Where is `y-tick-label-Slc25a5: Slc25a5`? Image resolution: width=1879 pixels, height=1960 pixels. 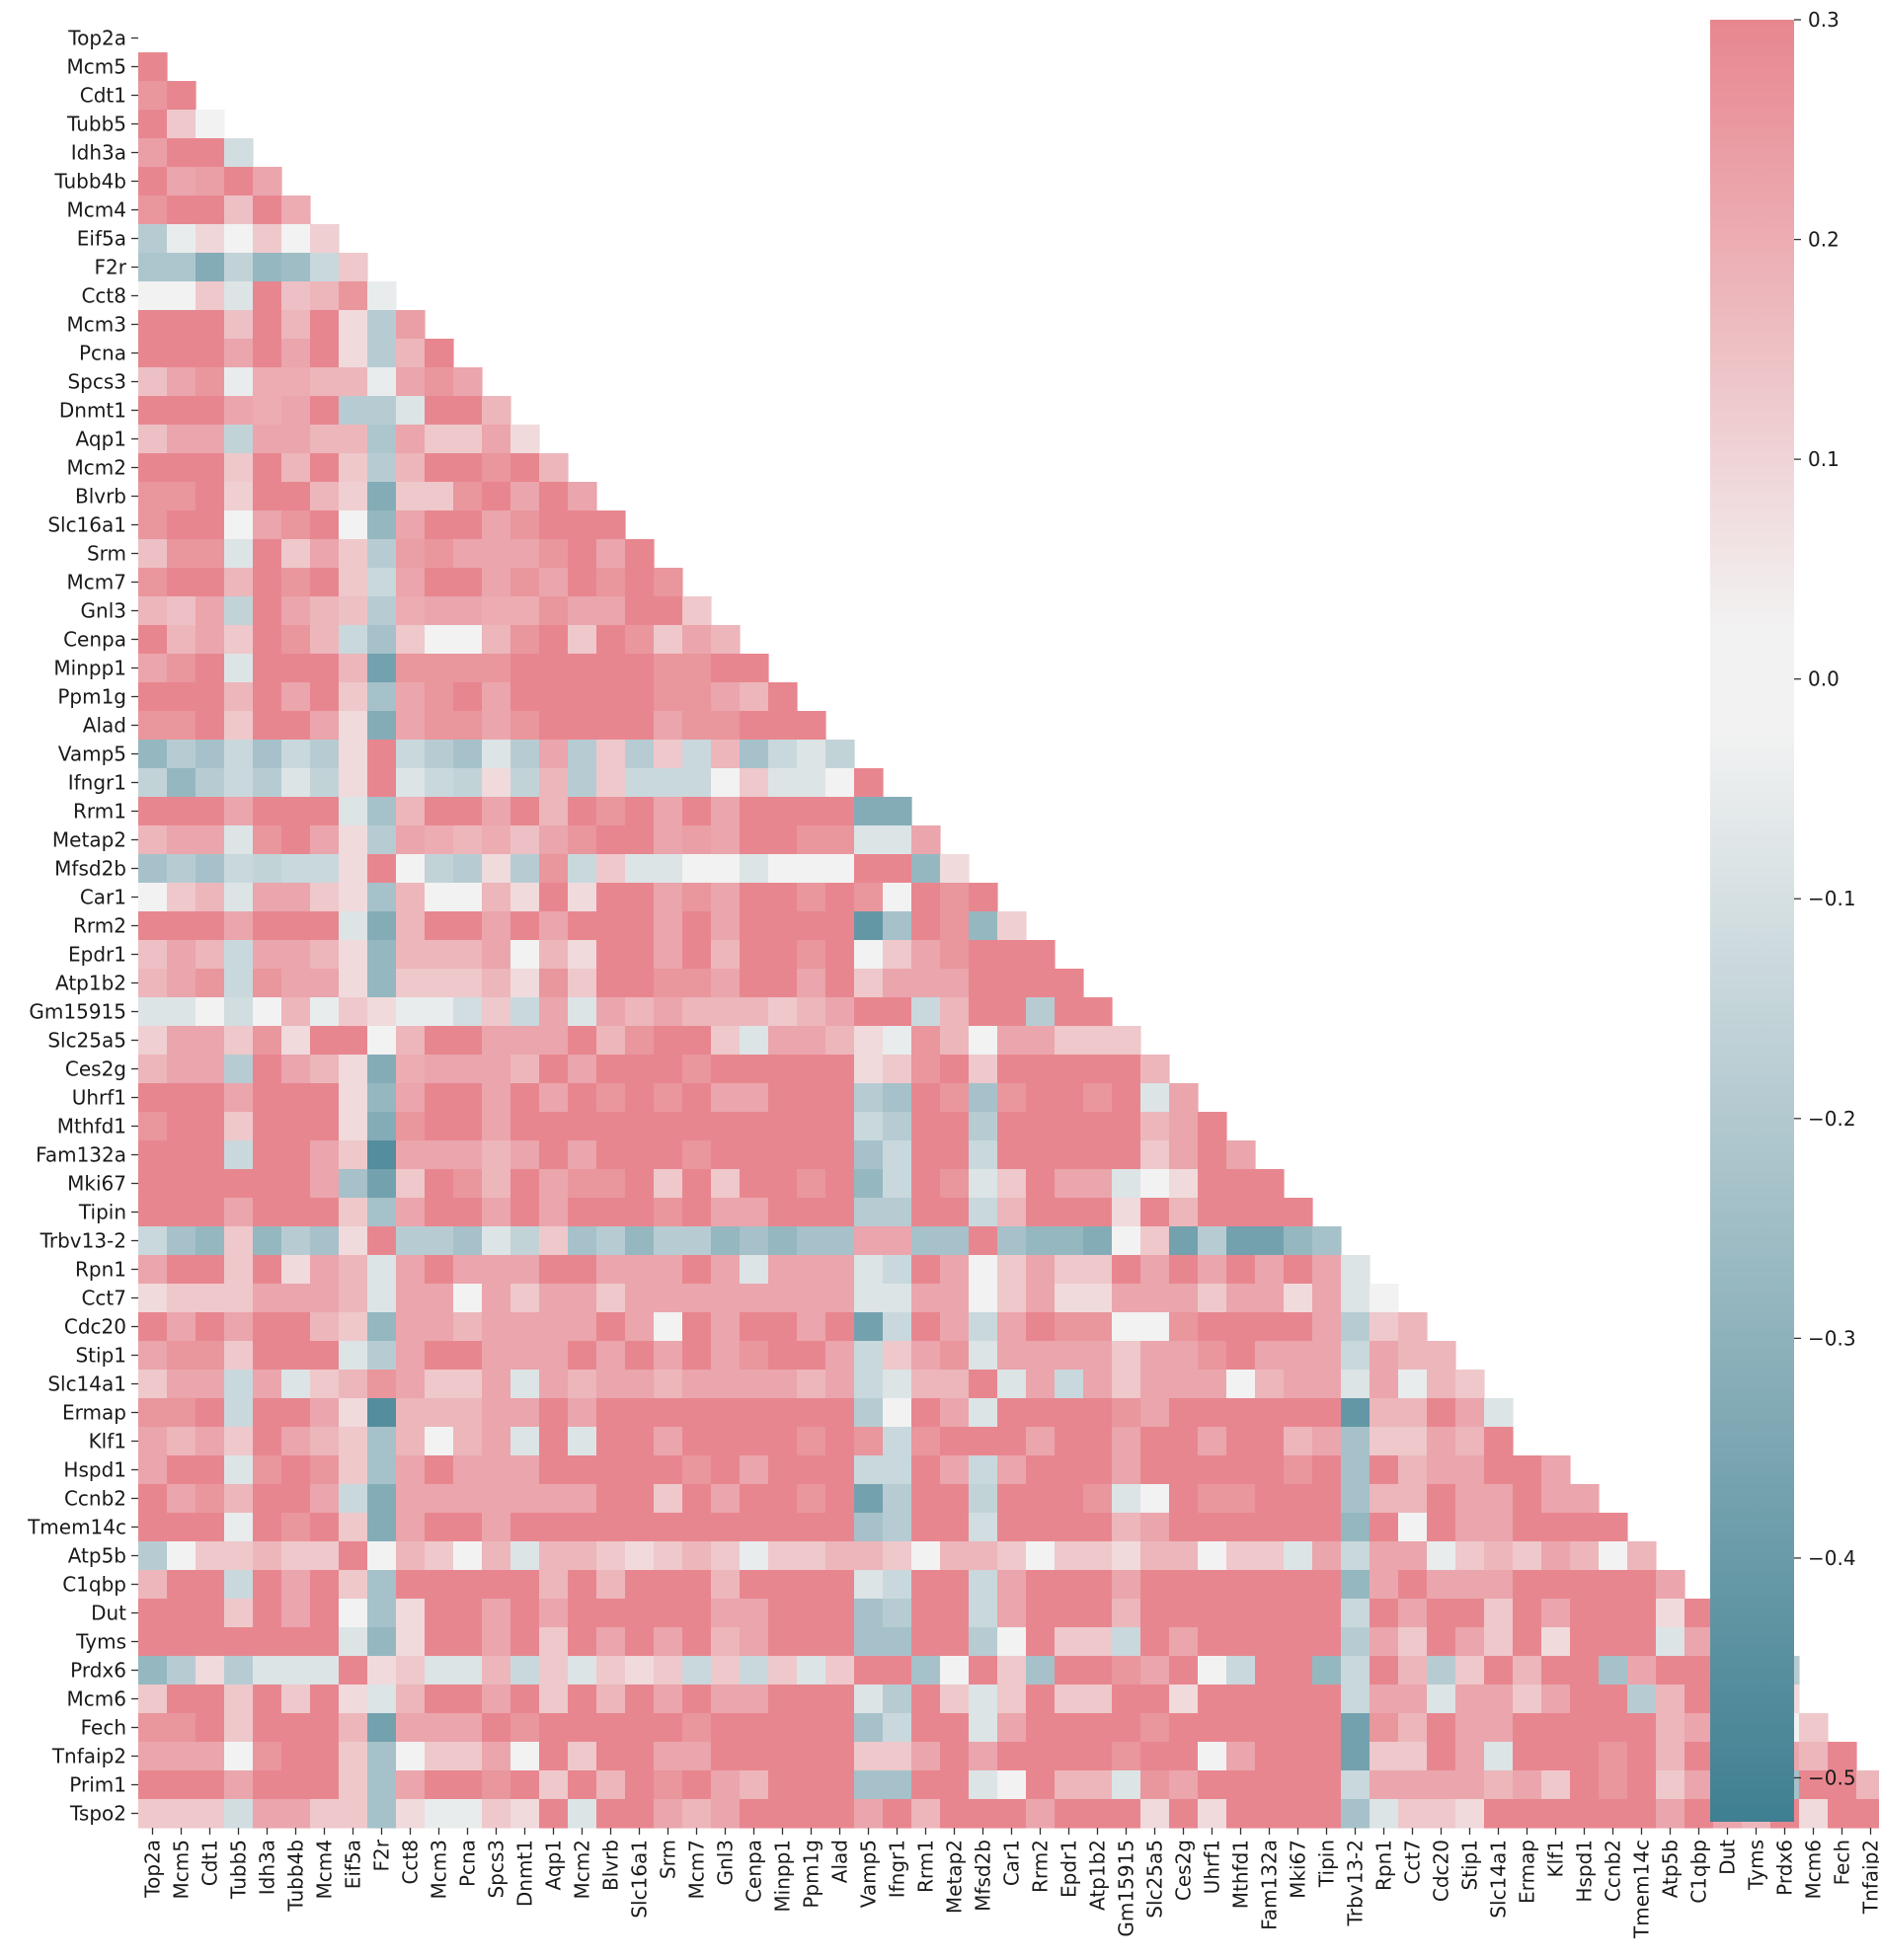 y-tick-label-Slc25a5: Slc25a5 is located at coordinates (87, 1041).